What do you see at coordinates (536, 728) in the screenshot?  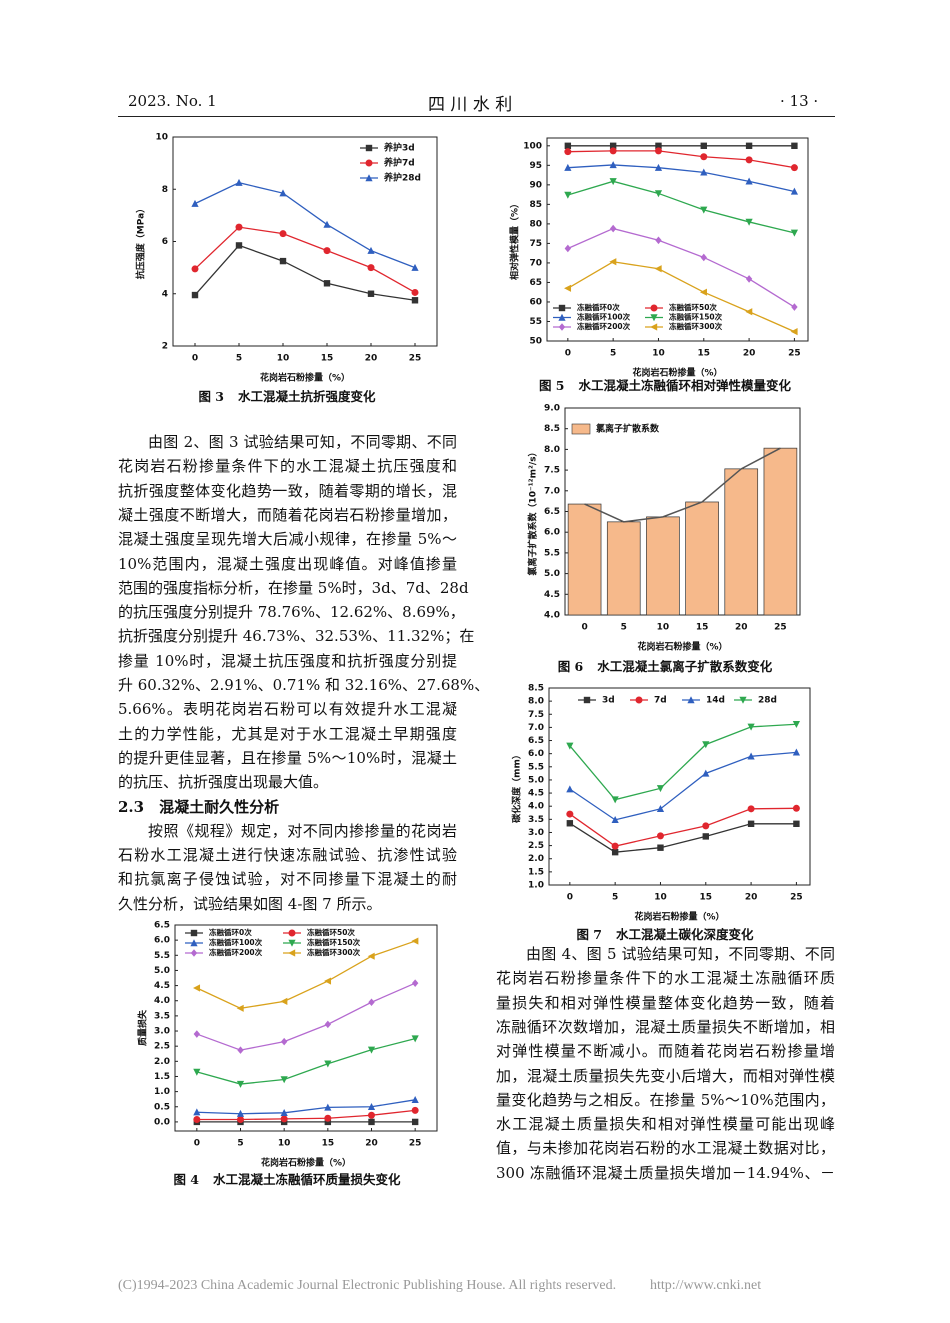 I see `y-tick-label: 7.0` at bounding box center [536, 728].